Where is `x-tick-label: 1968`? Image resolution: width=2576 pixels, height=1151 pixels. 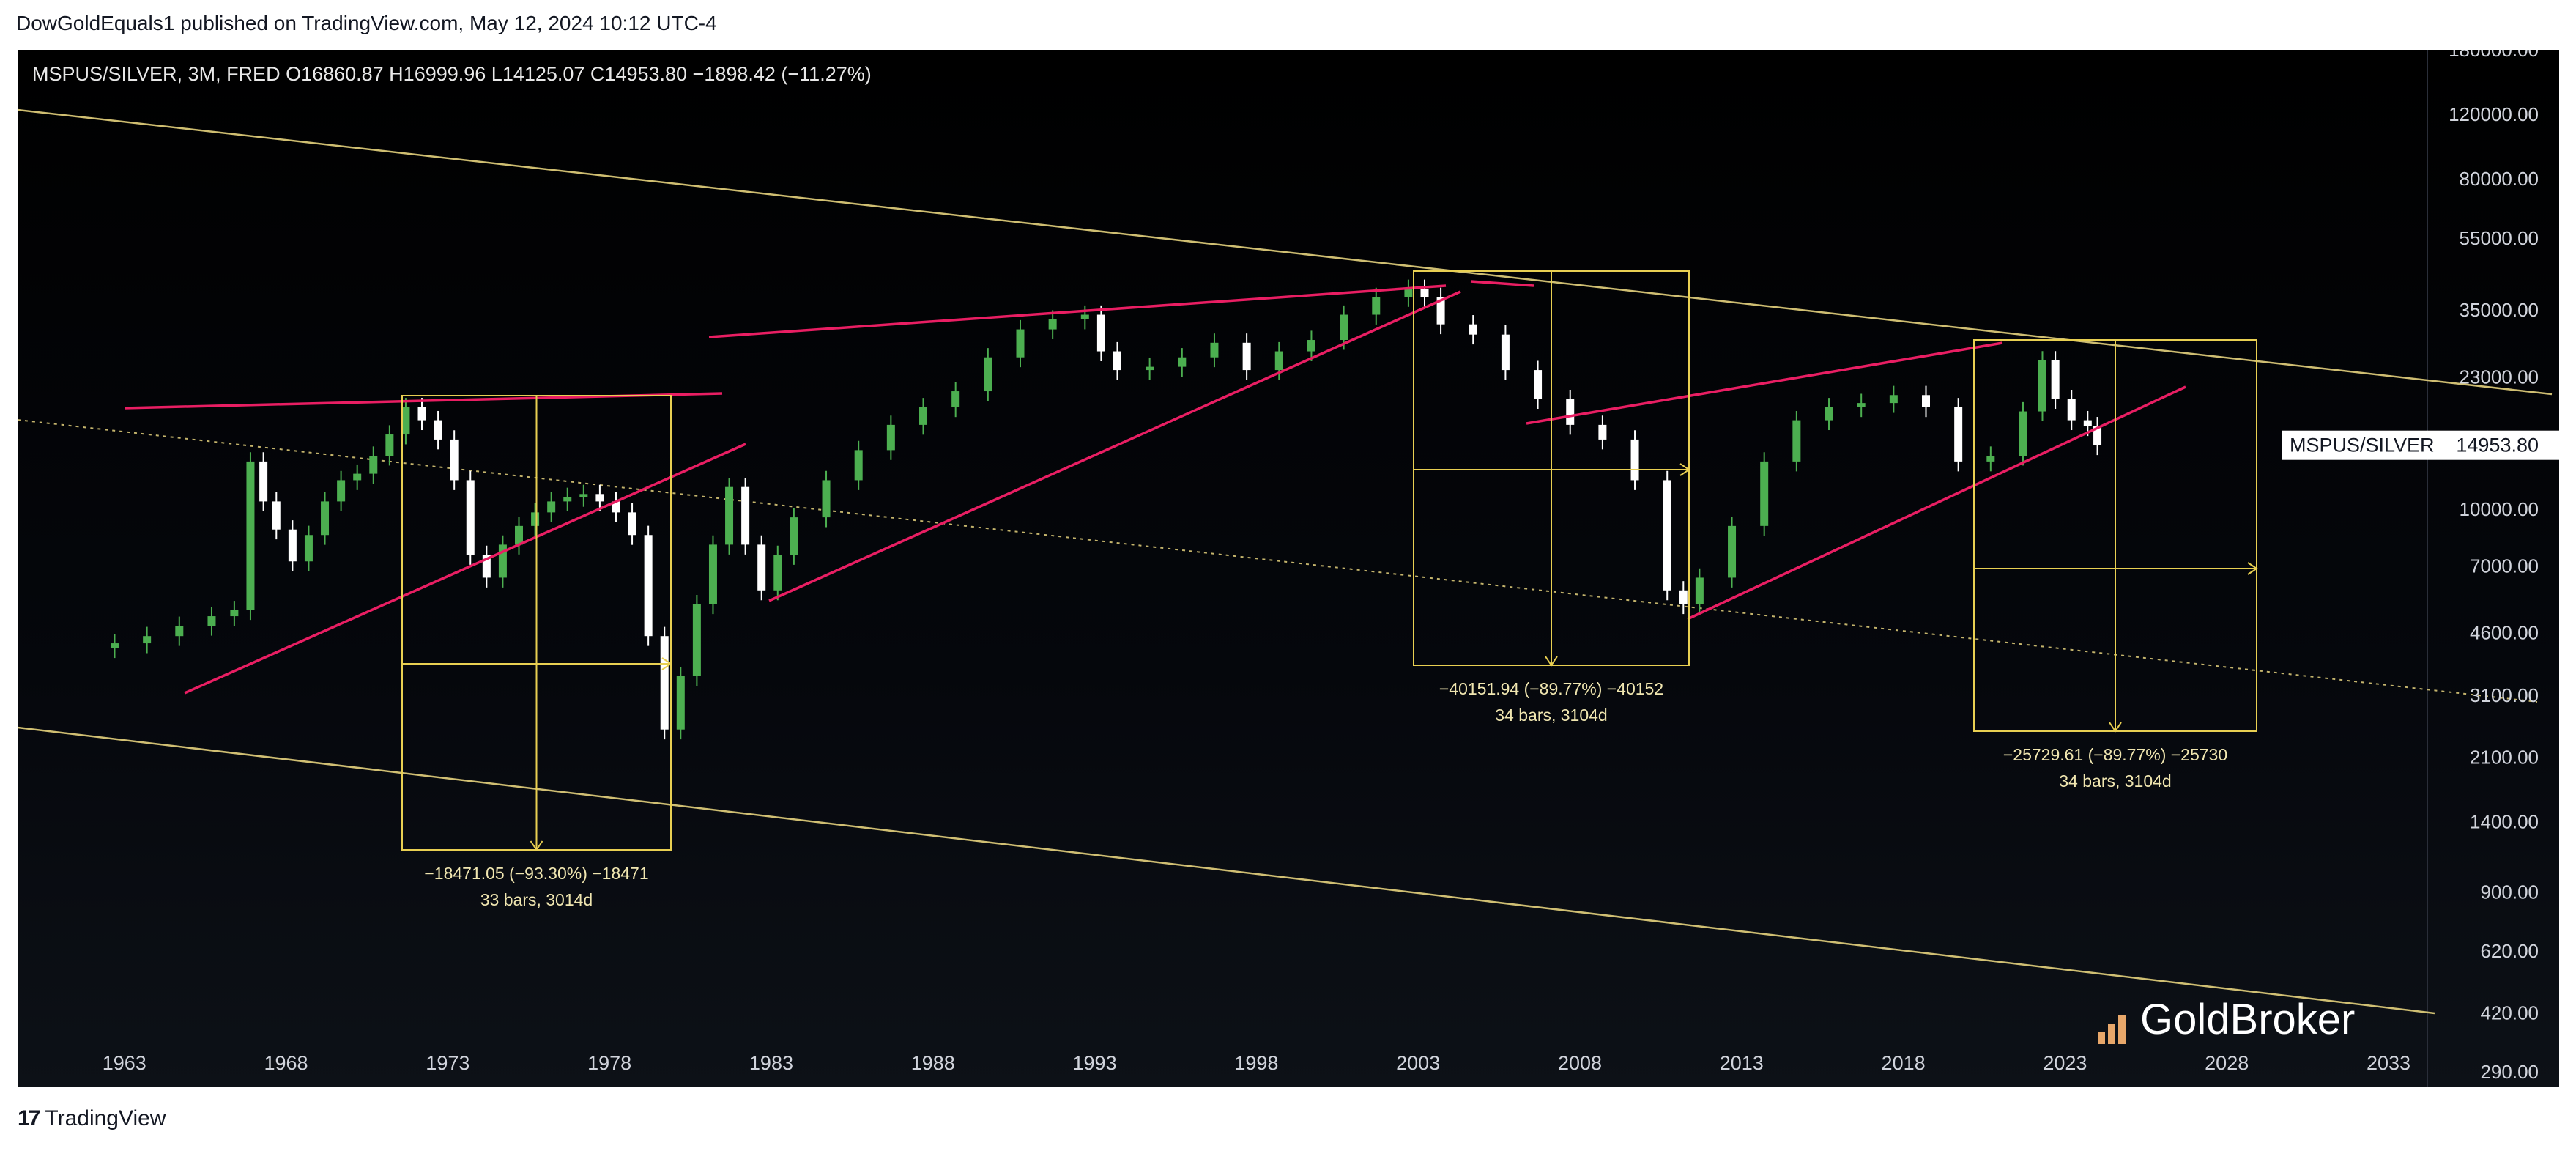
x-tick-label: 1968 is located at coordinates (286, 1063).